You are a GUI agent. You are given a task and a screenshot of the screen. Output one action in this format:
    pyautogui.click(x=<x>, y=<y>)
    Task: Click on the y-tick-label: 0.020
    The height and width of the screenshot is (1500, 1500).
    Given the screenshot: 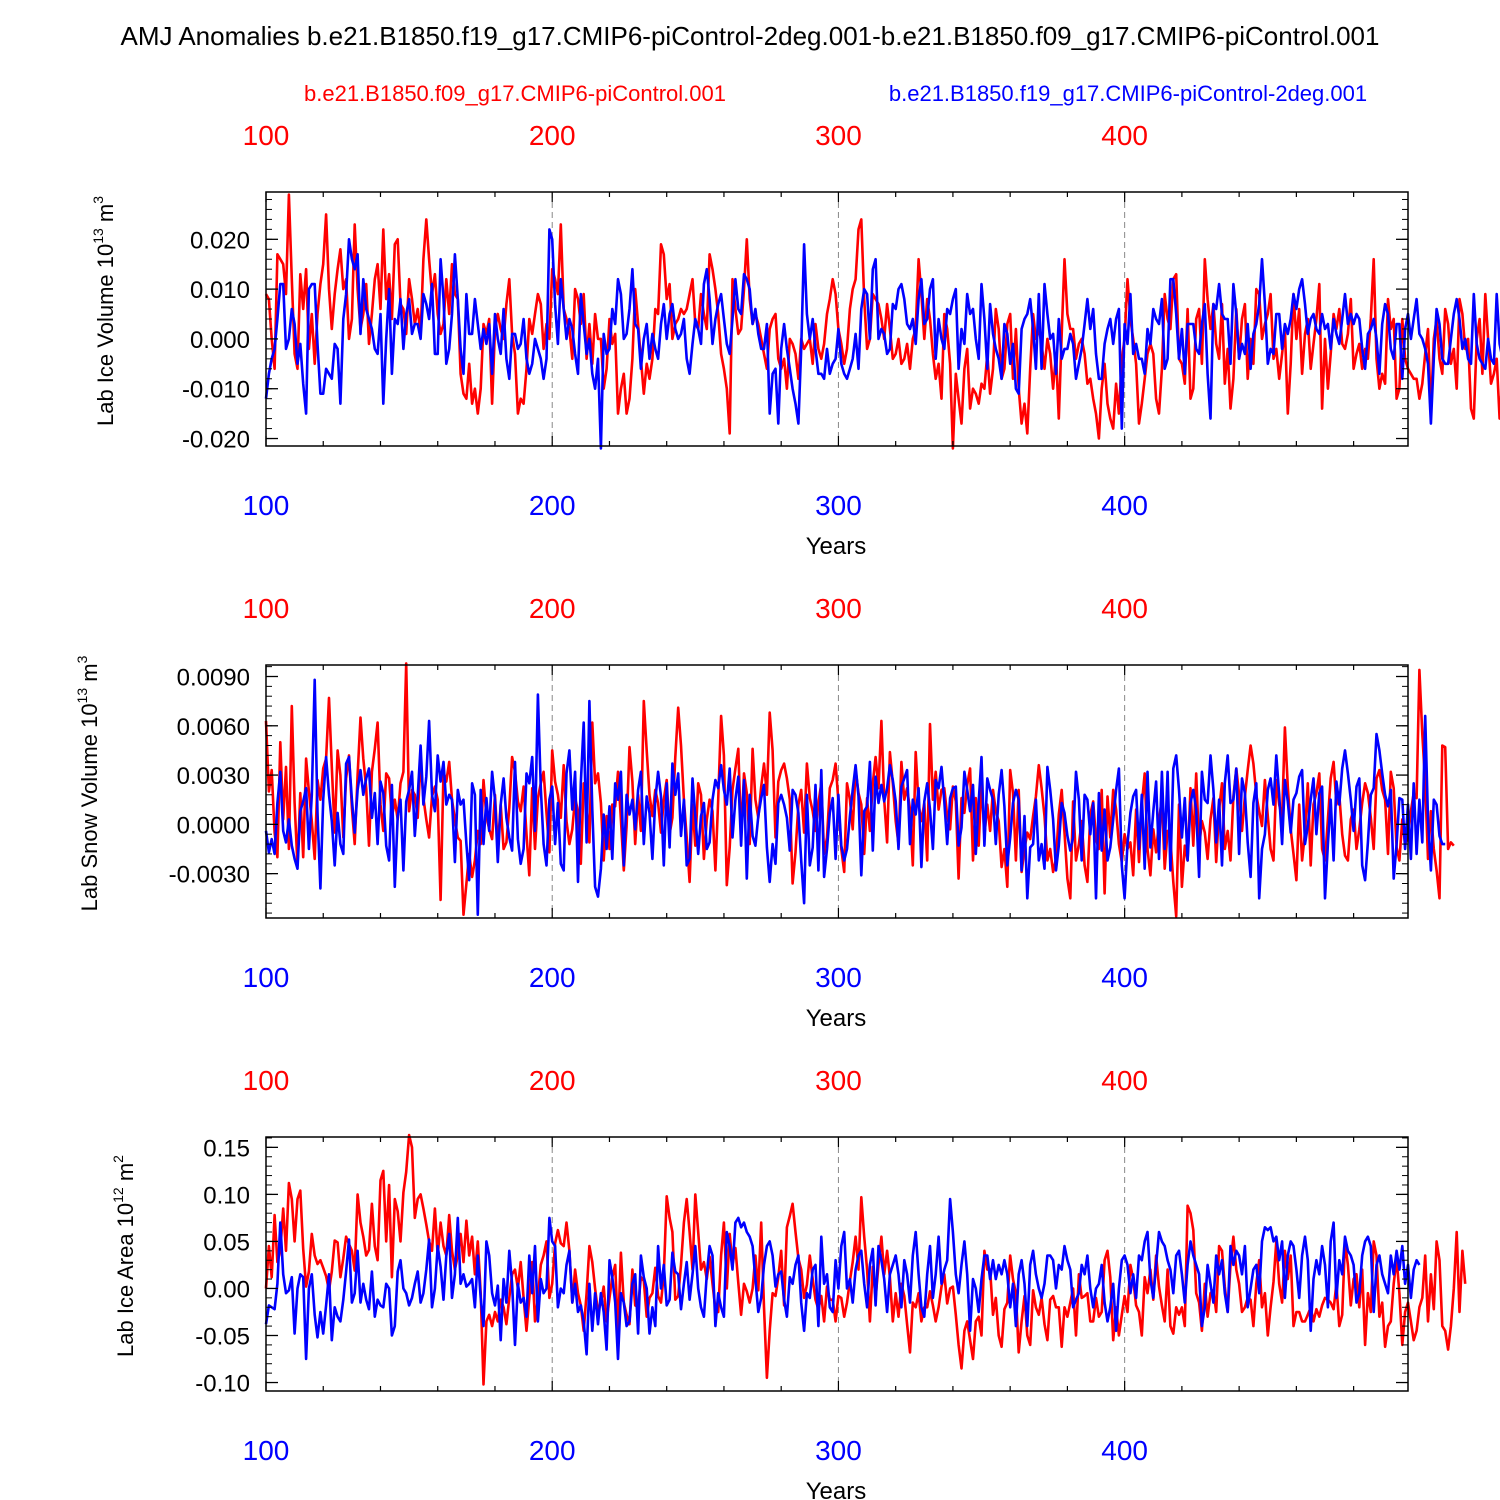 What is the action you would take?
    pyautogui.click(x=220, y=240)
    